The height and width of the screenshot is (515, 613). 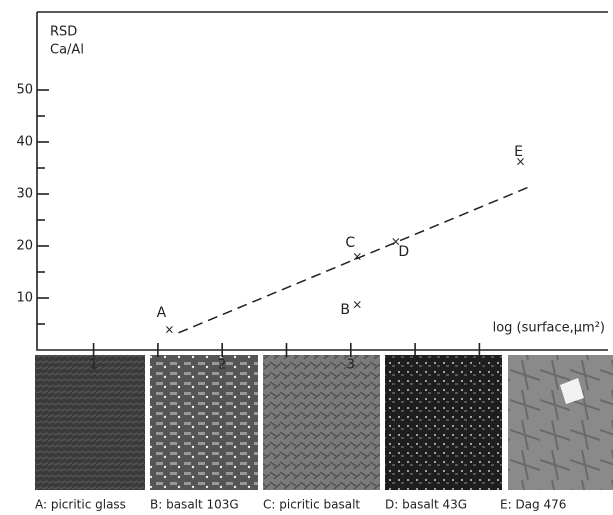 What do you see at coordinates (24, 194) in the screenshot?
I see `y-tick-label: 30` at bounding box center [24, 194].